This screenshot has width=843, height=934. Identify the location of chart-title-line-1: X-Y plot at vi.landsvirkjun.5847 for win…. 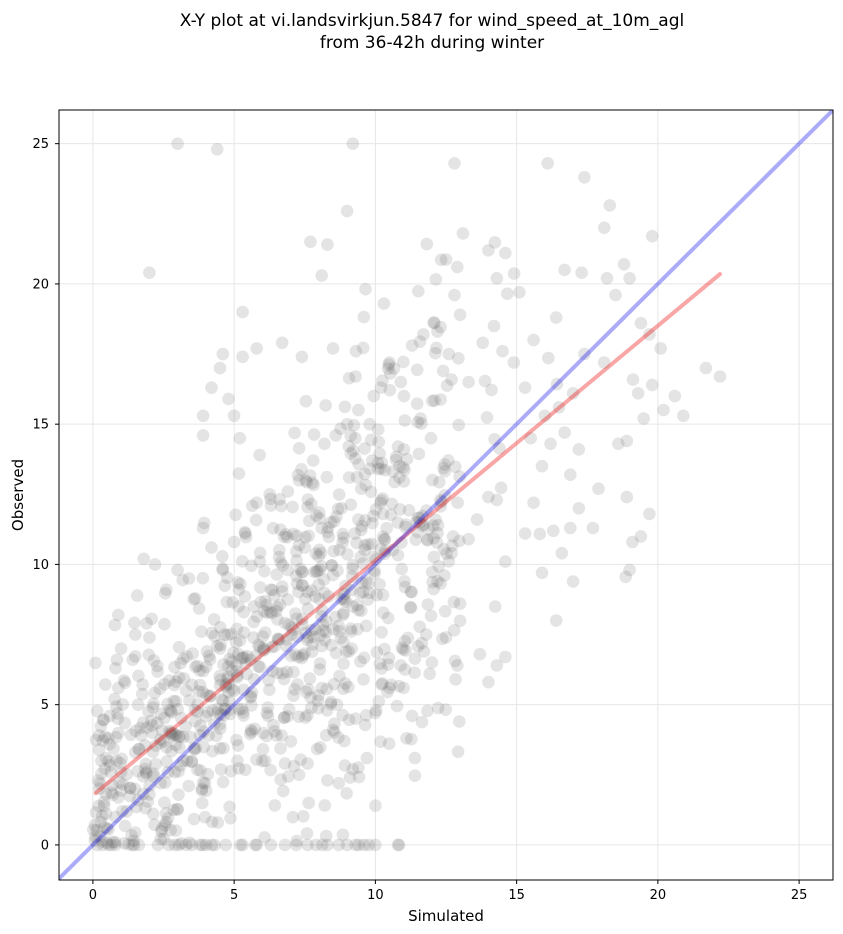
(432, 21).